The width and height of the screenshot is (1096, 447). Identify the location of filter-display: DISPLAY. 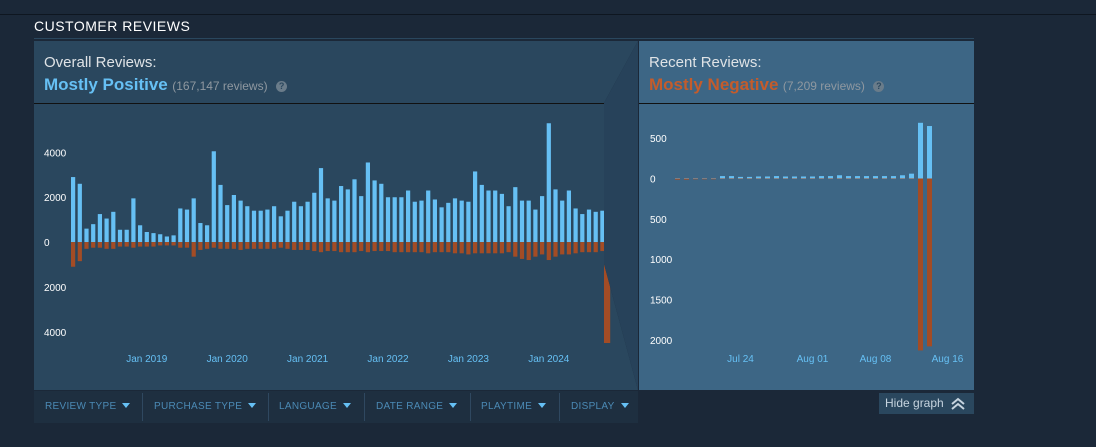
(600, 407).